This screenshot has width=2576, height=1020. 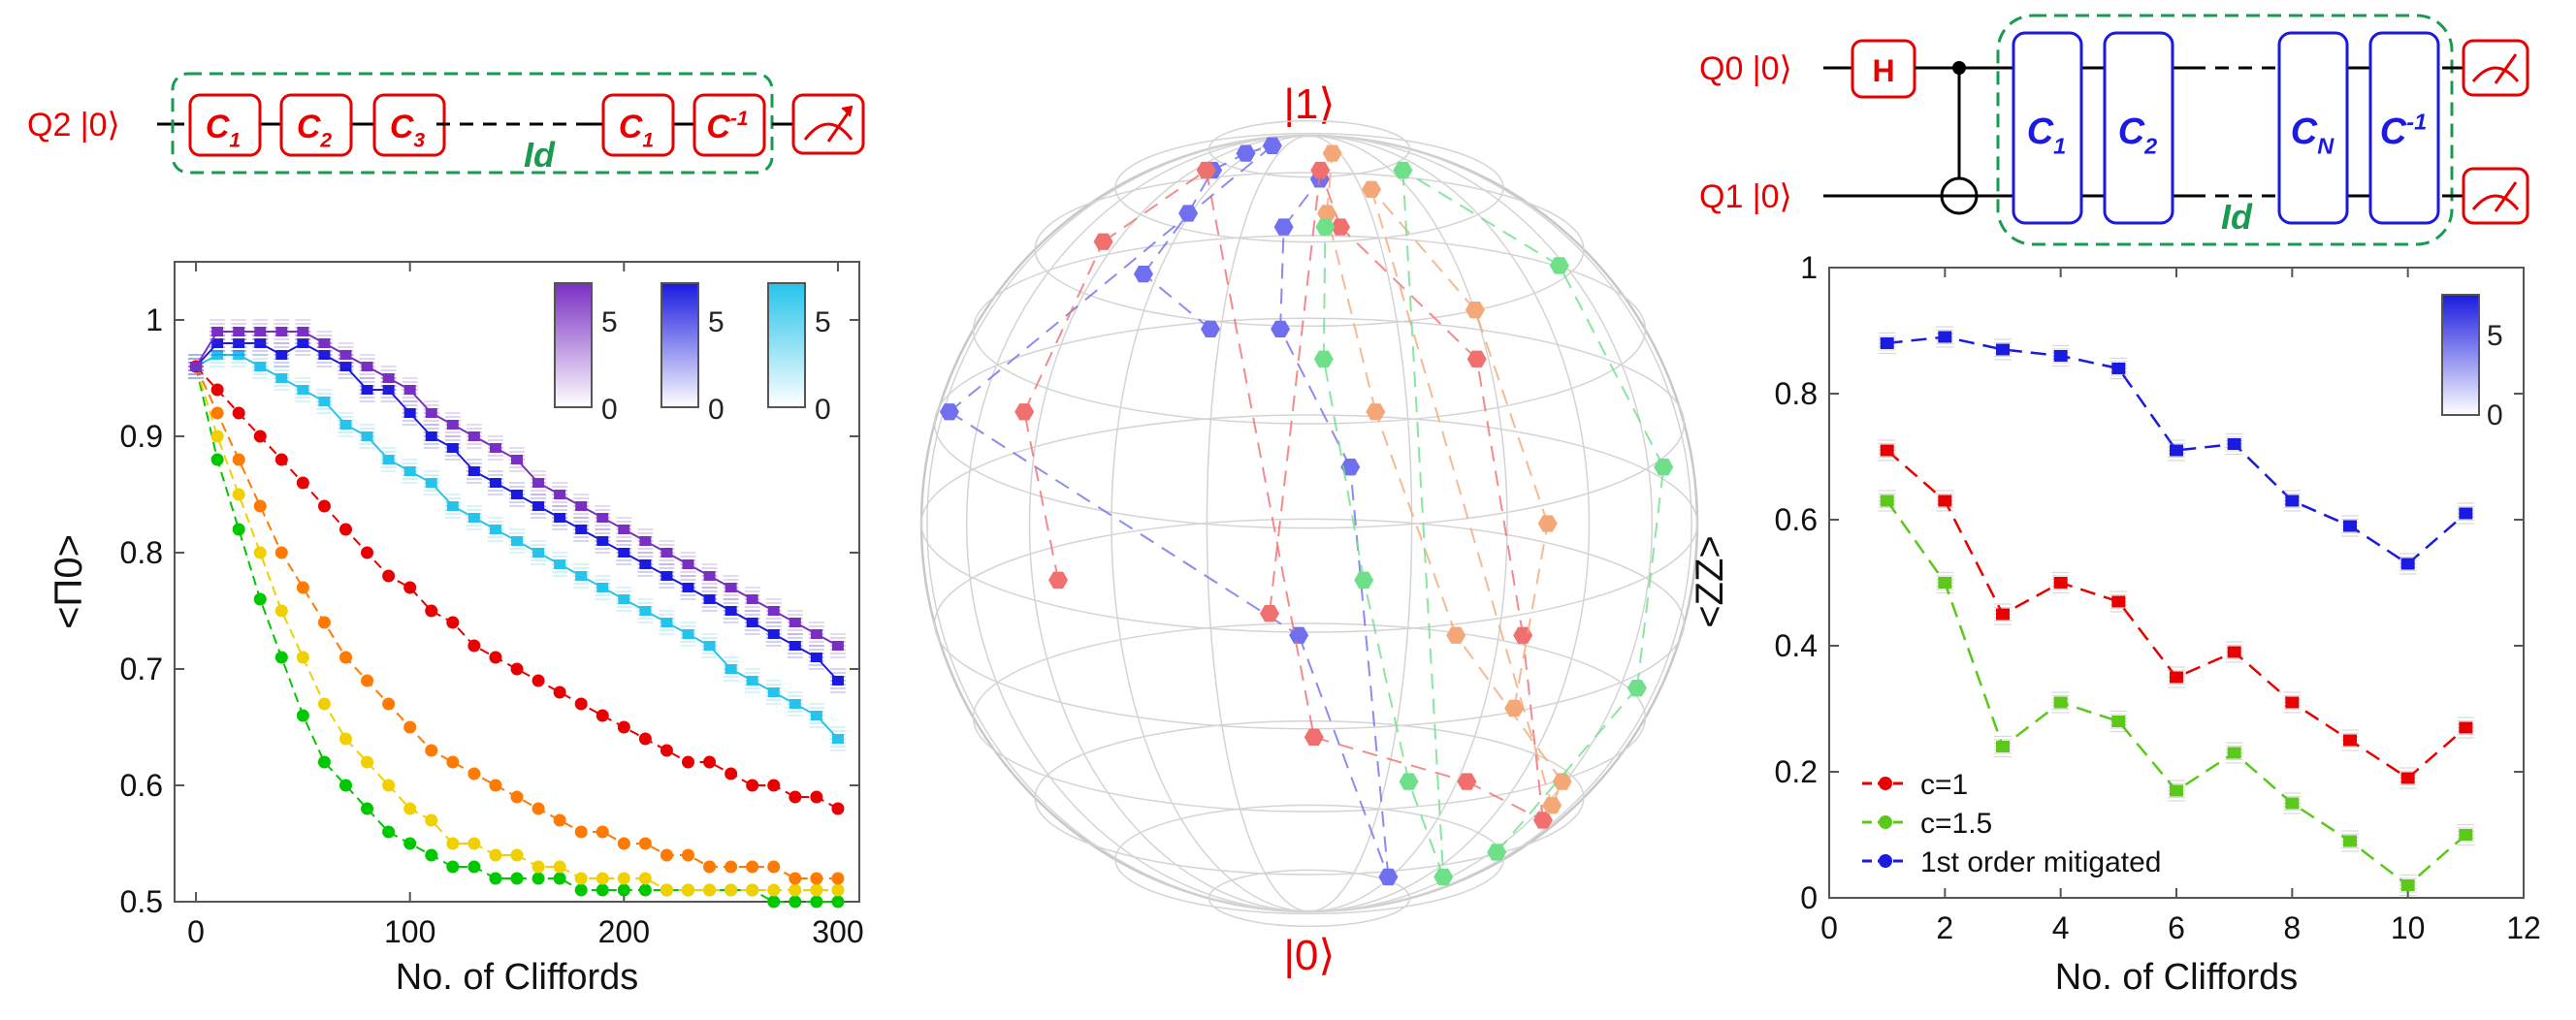 I want to click on left-ylabel: <Π0>, so click(x=69, y=582).